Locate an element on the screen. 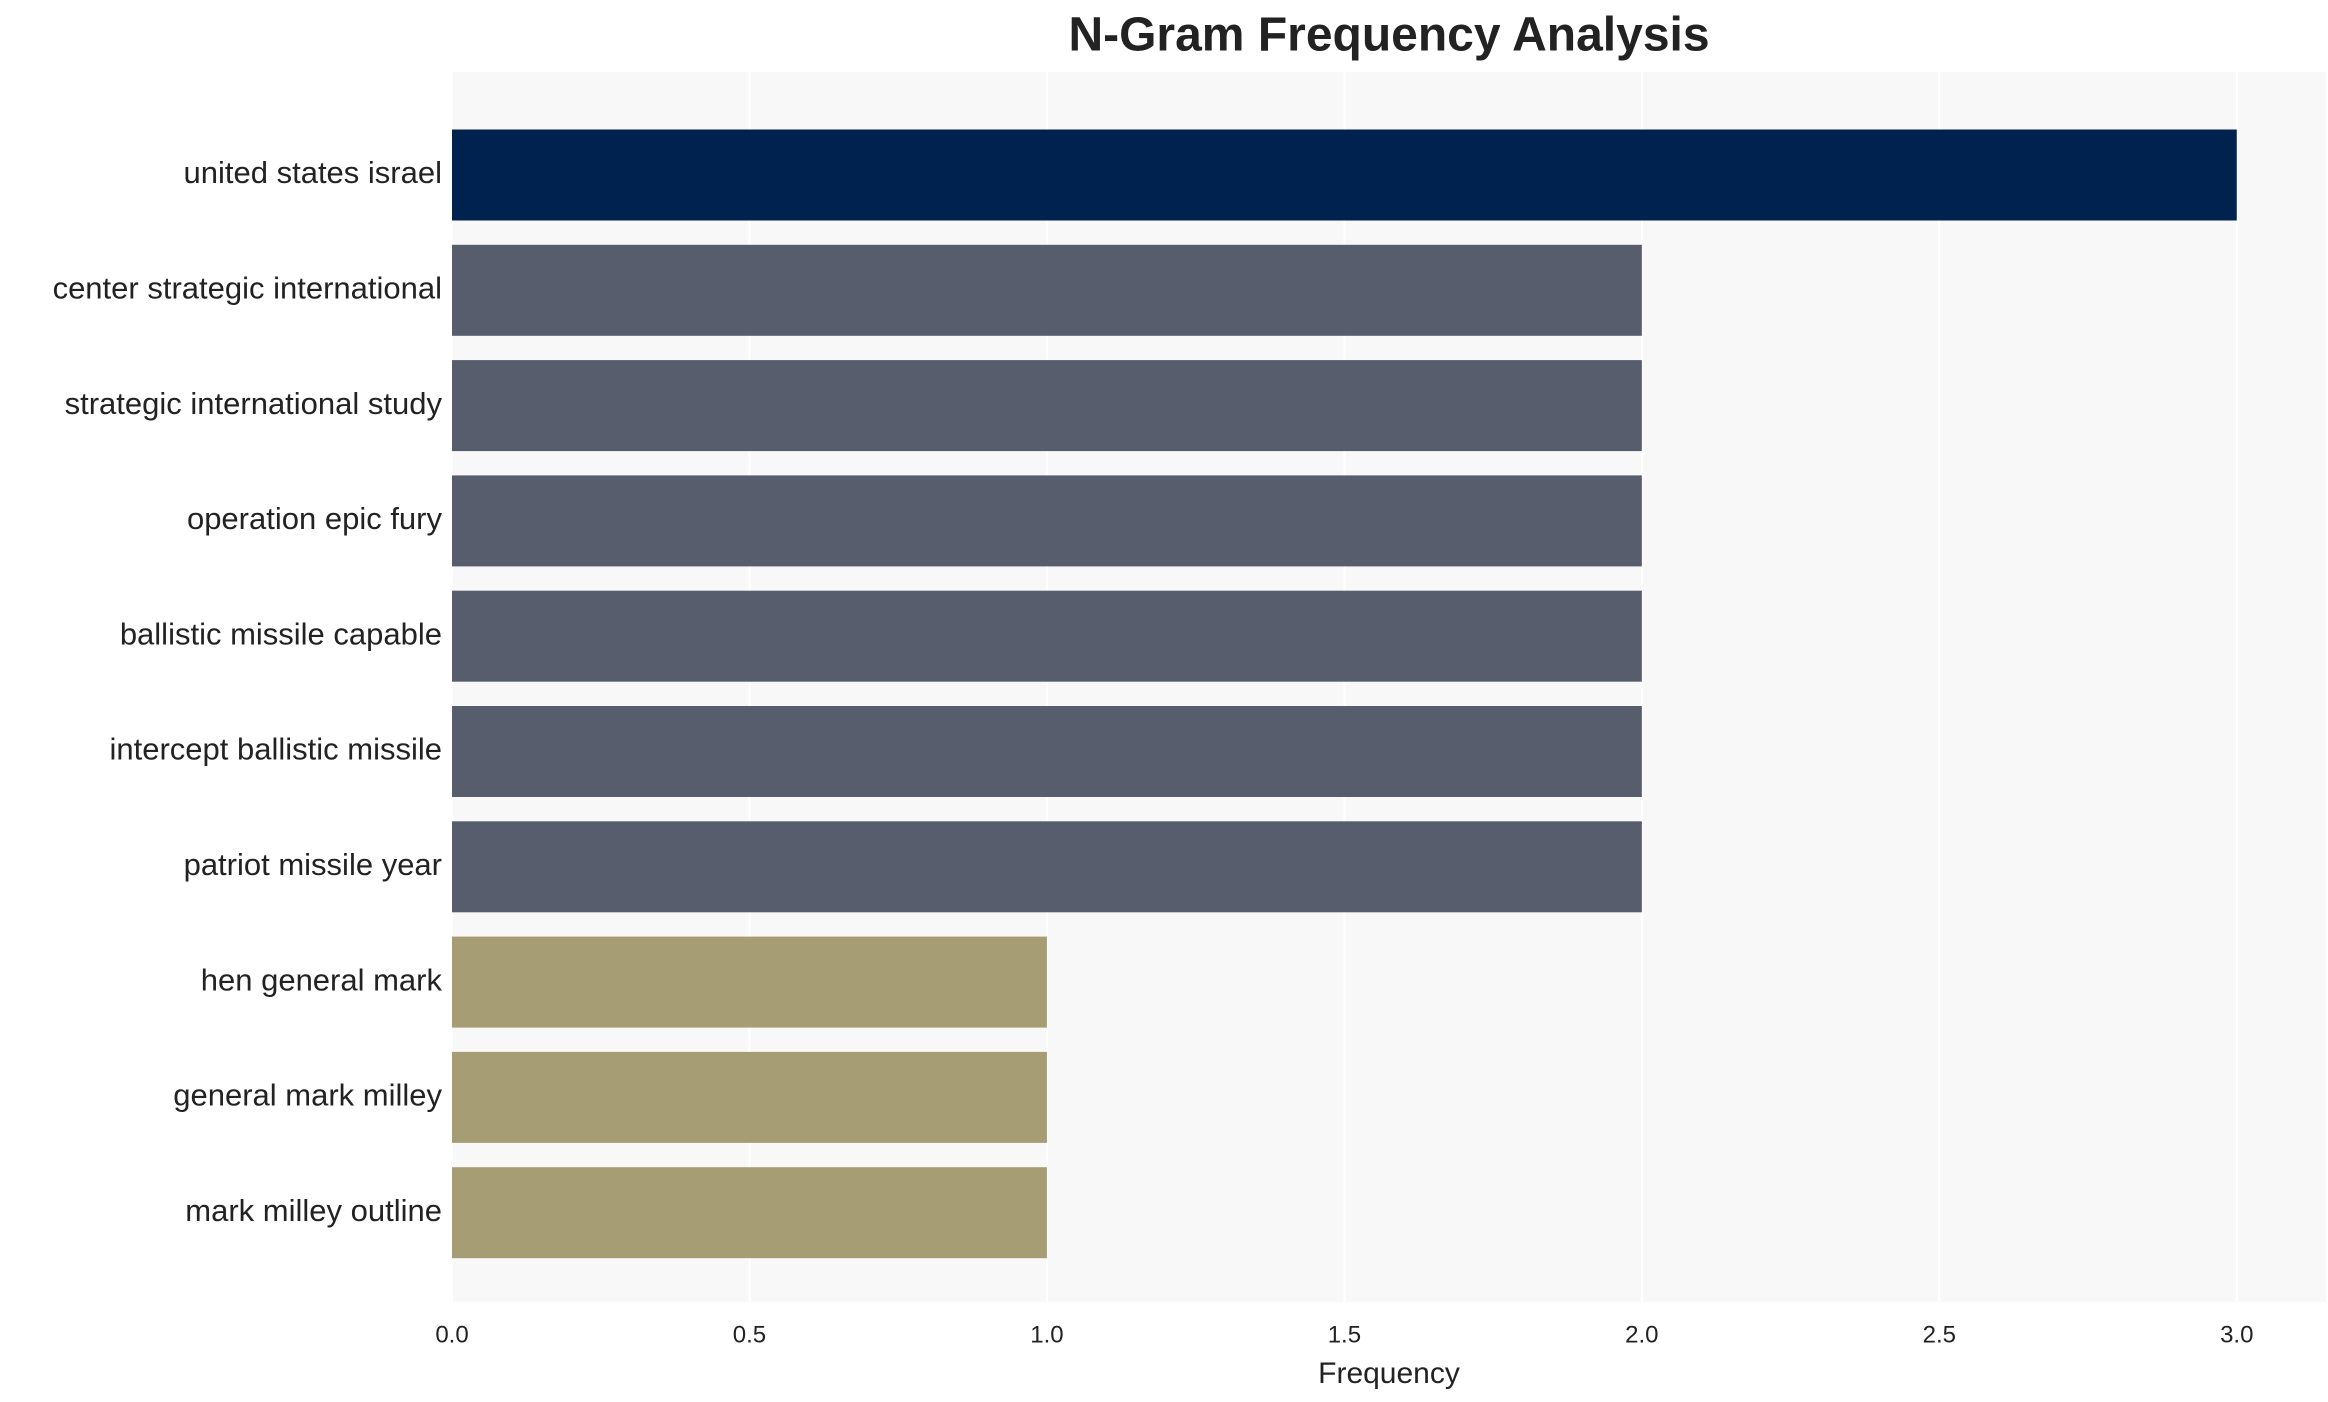  y-tick-label: strategic international study is located at coordinates (254, 403).